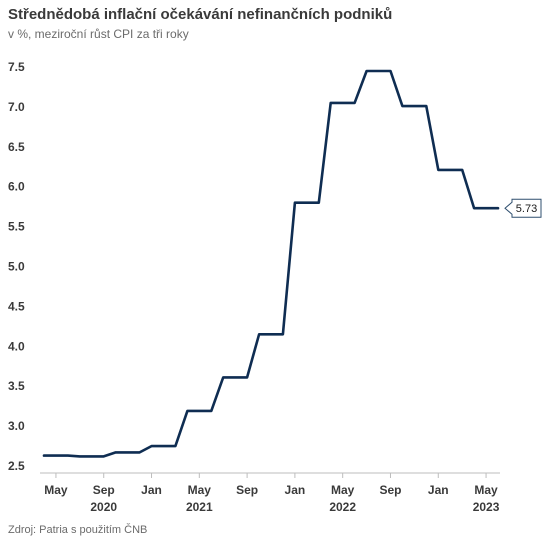  Describe the element at coordinates (342, 507) in the screenshot. I see `x-year-label: 2022` at that location.